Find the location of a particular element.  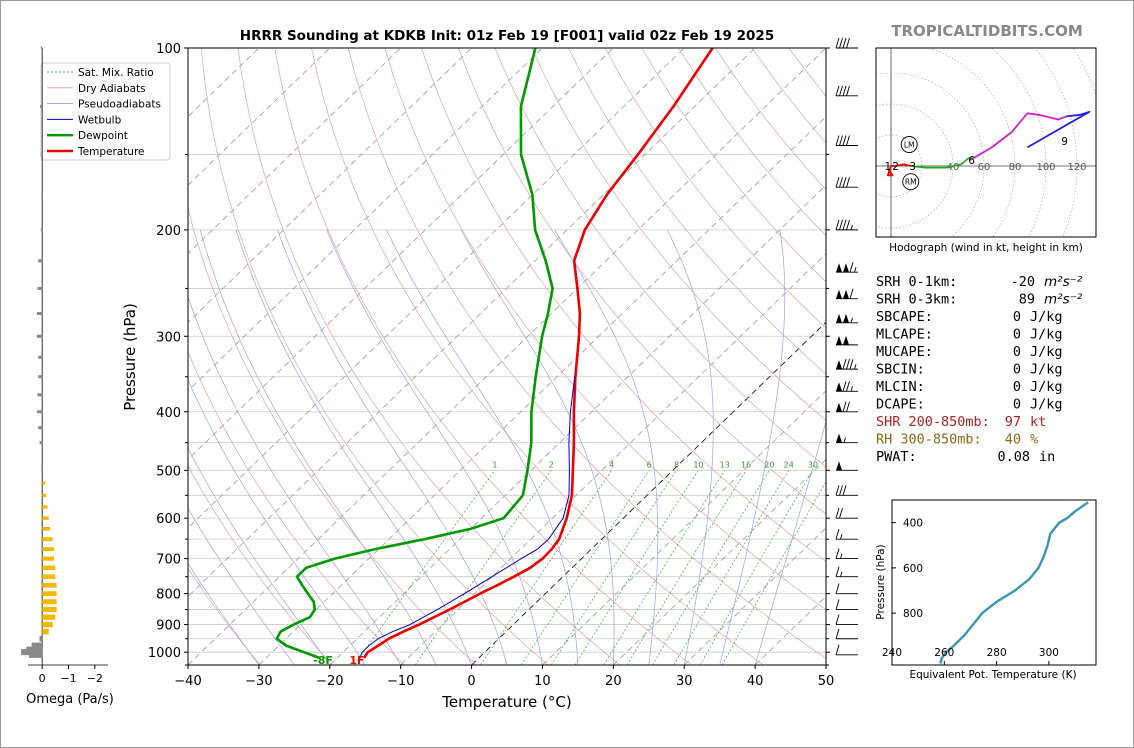

theta-e-frame is located at coordinates (994, 582).